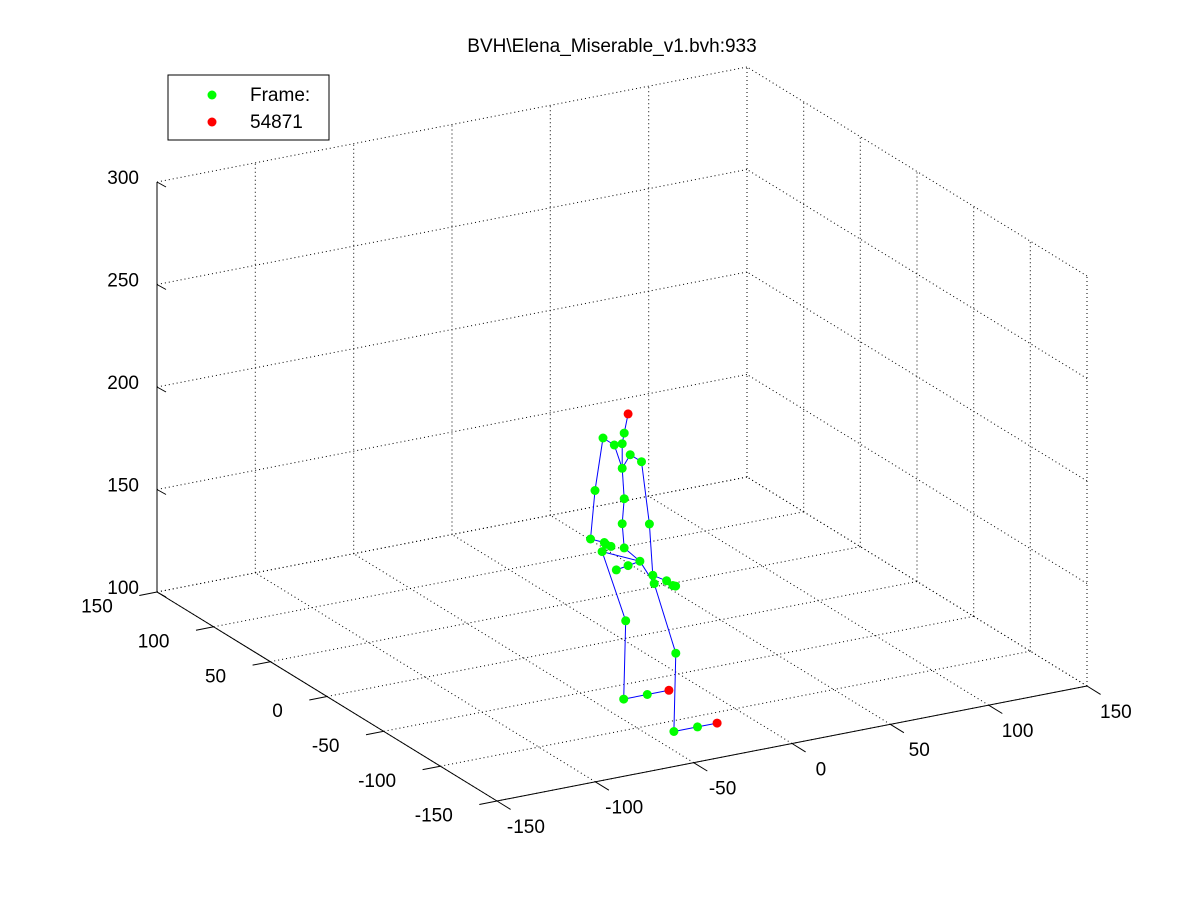 The image size is (1201, 901). Describe the element at coordinates (325, 746) in the screenshot. I see `y-tick-label: -50` at that location.